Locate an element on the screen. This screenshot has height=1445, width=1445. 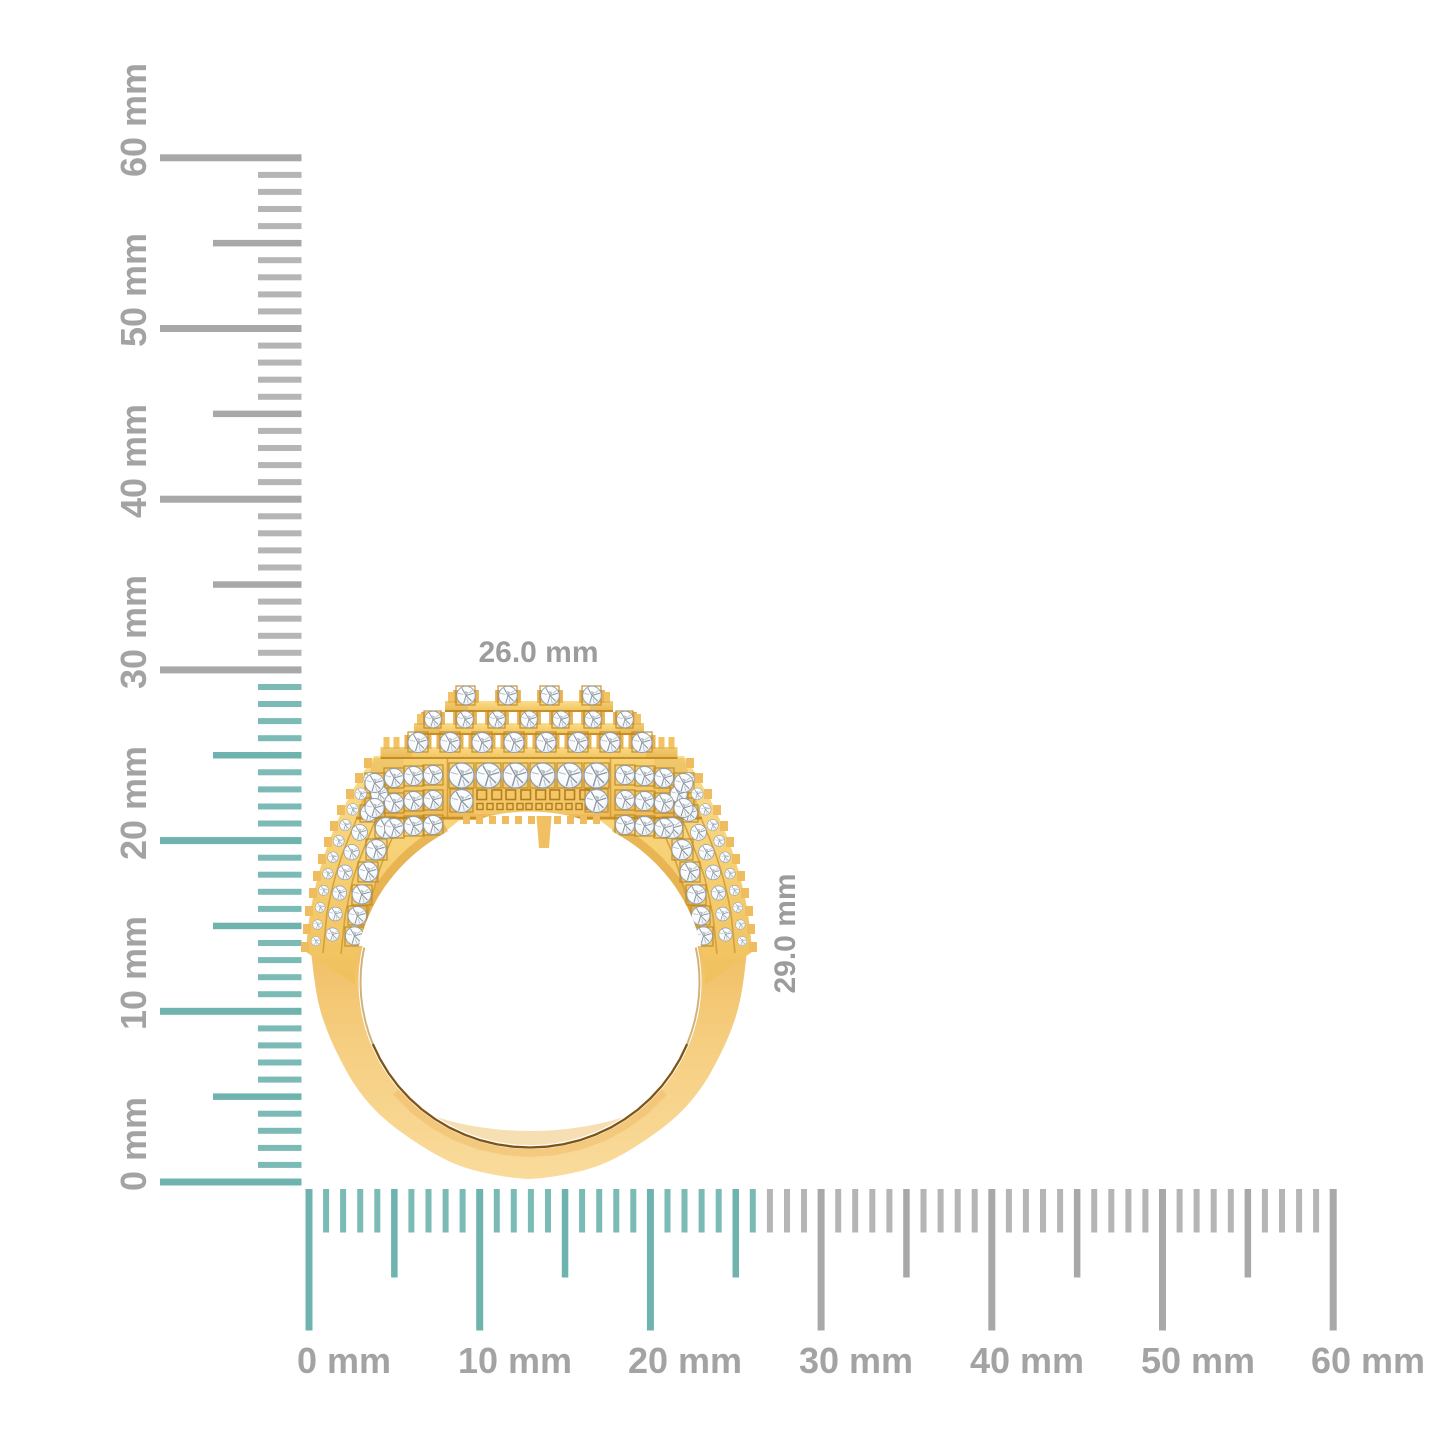
svg-text: 26.0 mm is located at coordinates (538, 652).